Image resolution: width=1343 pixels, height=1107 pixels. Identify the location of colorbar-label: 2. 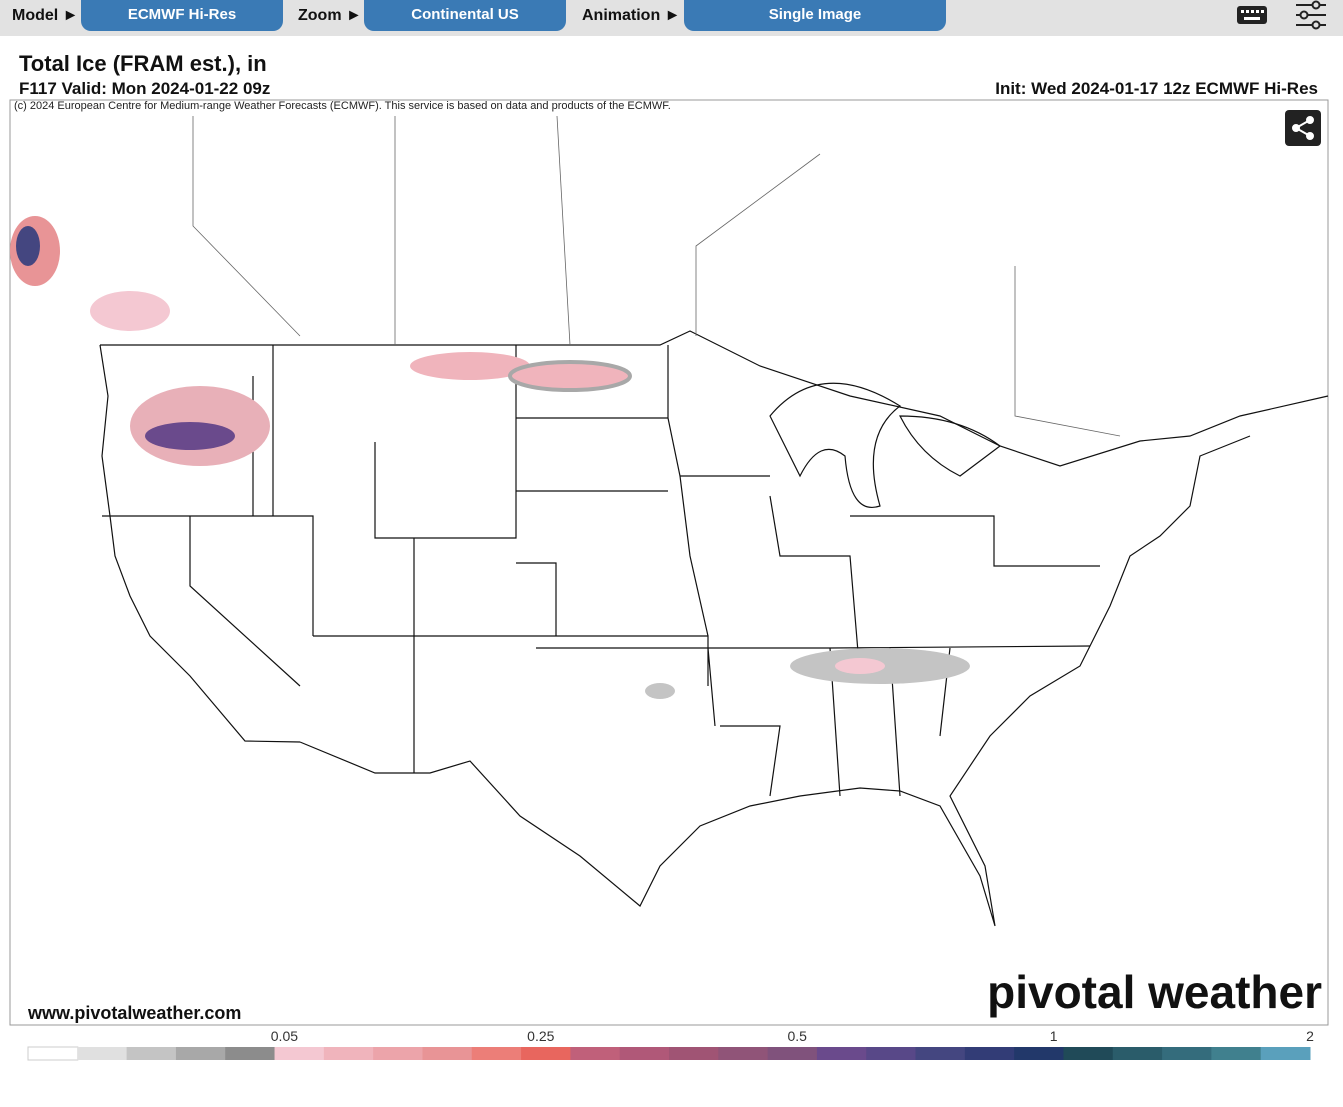
(1310, 1036).